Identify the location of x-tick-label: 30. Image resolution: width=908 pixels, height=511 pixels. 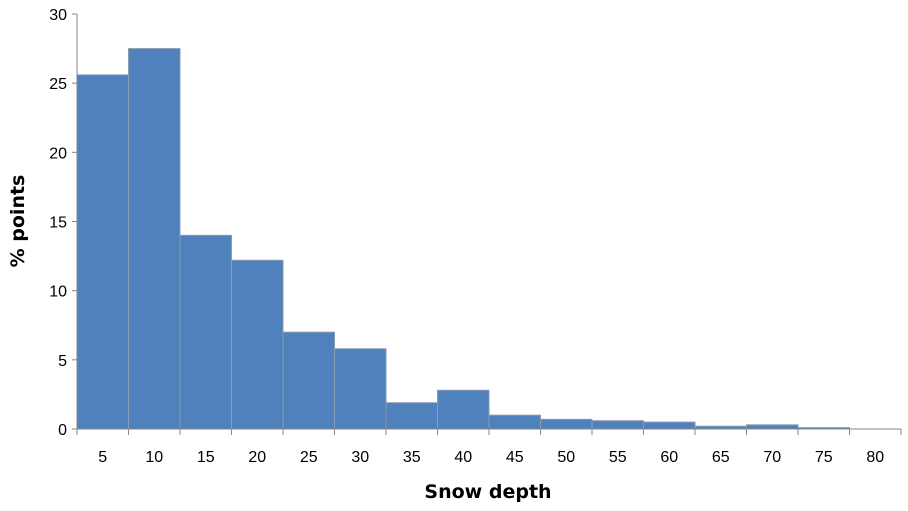
(360, 457).